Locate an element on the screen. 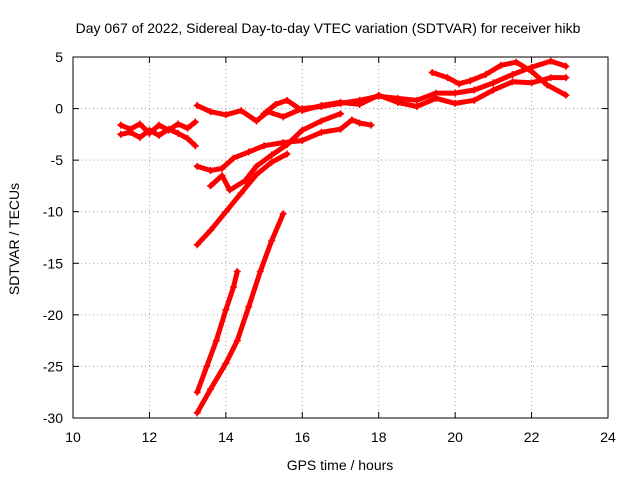  y-tick-label: -15 is located at coordinates (53, 263).